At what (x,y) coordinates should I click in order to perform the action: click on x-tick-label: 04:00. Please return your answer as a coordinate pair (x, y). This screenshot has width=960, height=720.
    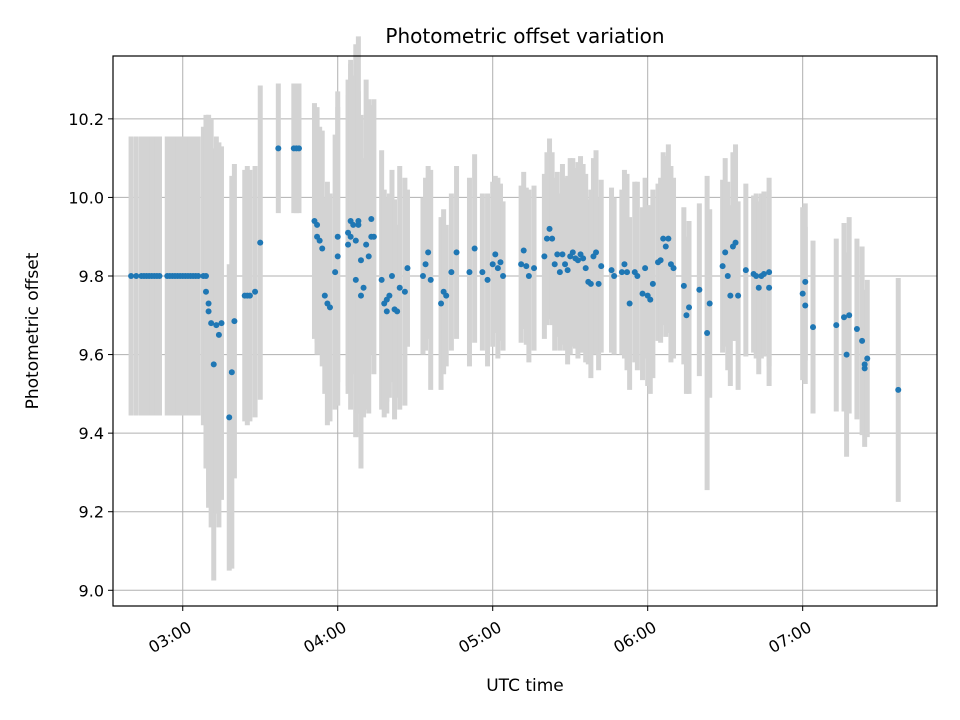
    Looking at the image, I should click on (324, 637).